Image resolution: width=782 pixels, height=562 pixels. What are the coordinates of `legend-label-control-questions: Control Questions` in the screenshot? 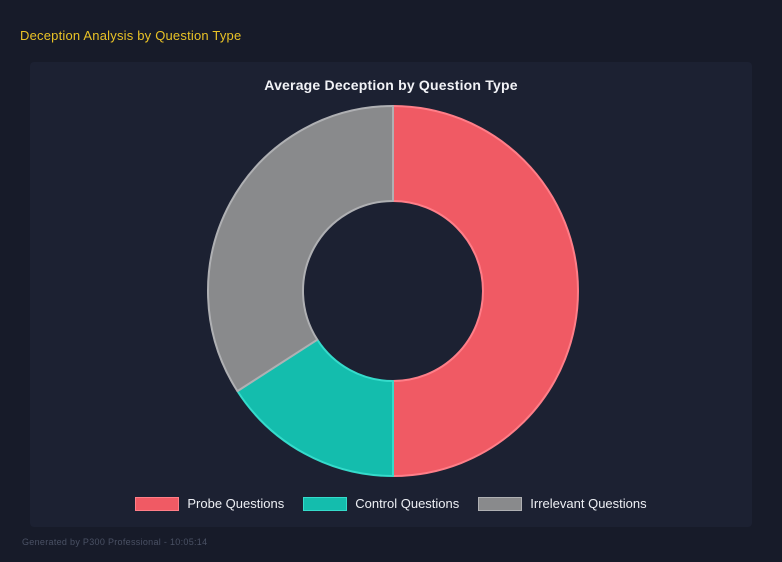 It's located at (407, 503).